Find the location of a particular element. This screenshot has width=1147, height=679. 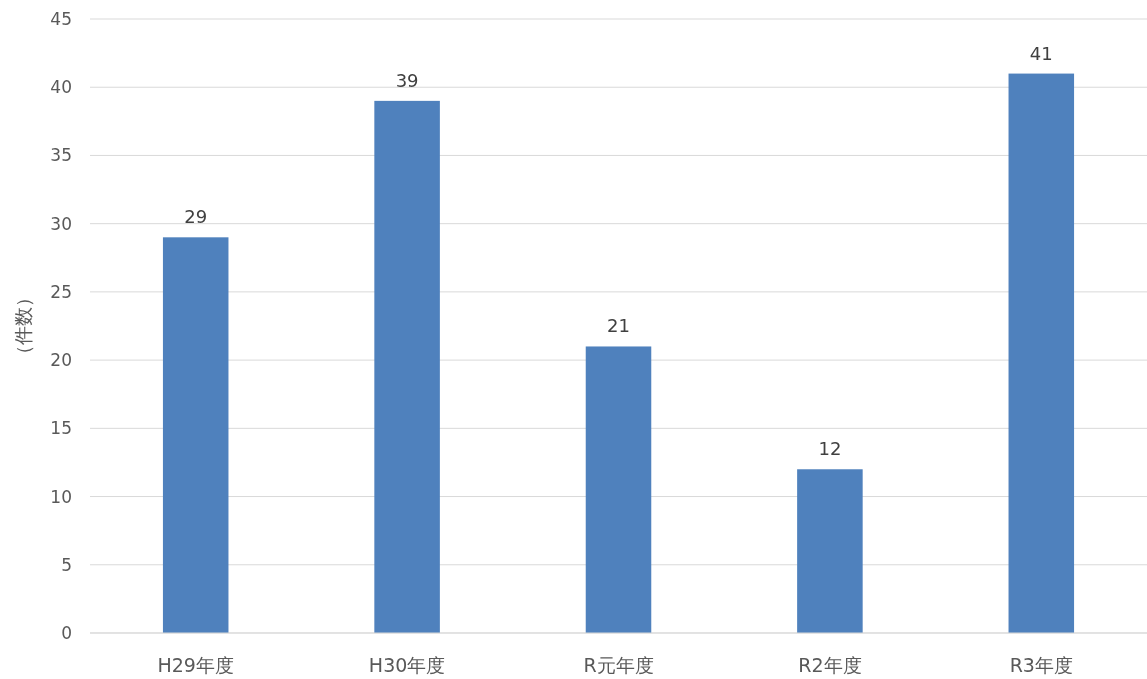

y-tick-label: 5 is located at coordinates (66, 564).